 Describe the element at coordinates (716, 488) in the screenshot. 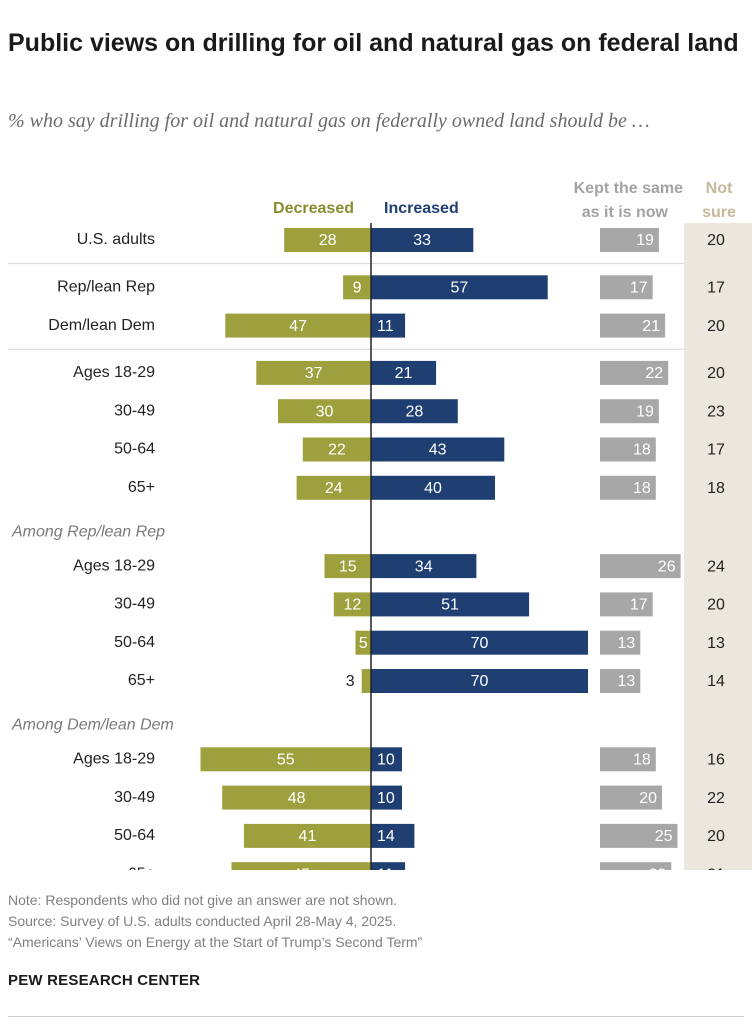

I see `value-not-sure: 18` at that location.